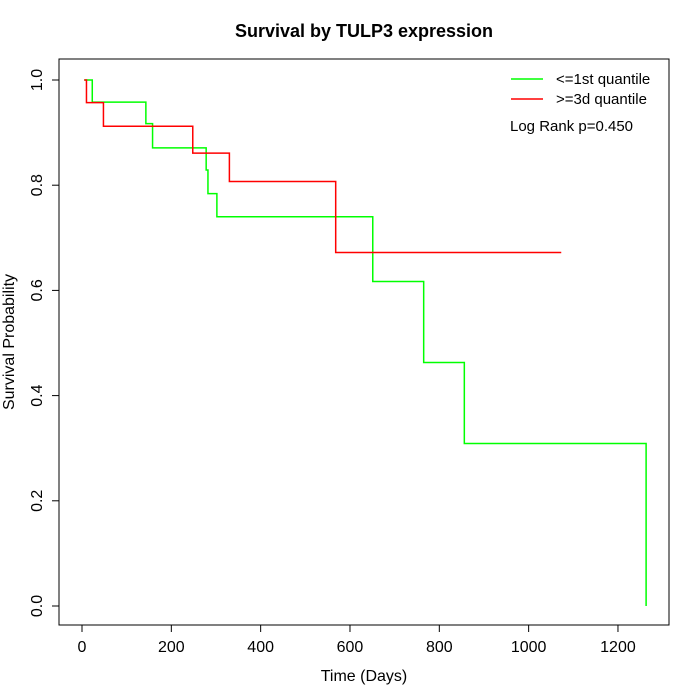 The width and height of the screenshot is (700, 700). Describe the element at coordinates (601, 99) in the screenshot. I see `legend-label: >=3d quantile` at that location.